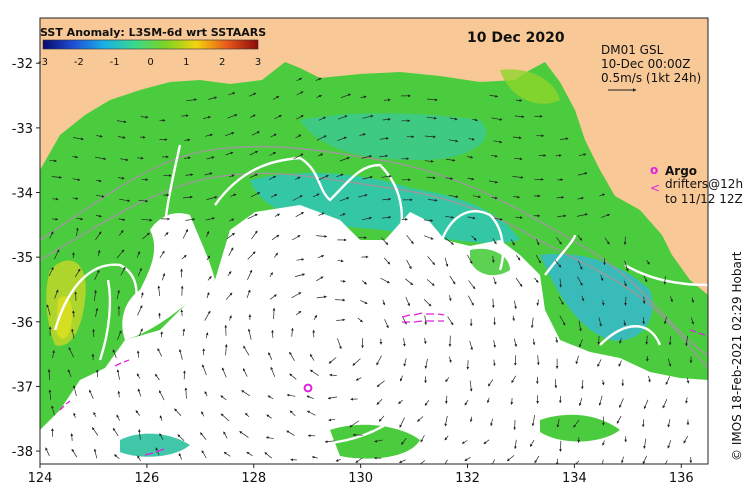 The height and width of the screenshot is (496, 750). What do you see at coordinates (22, 323) in the screenshot?
I see `y-tick-label: -36` at bounding box center [22, 323].